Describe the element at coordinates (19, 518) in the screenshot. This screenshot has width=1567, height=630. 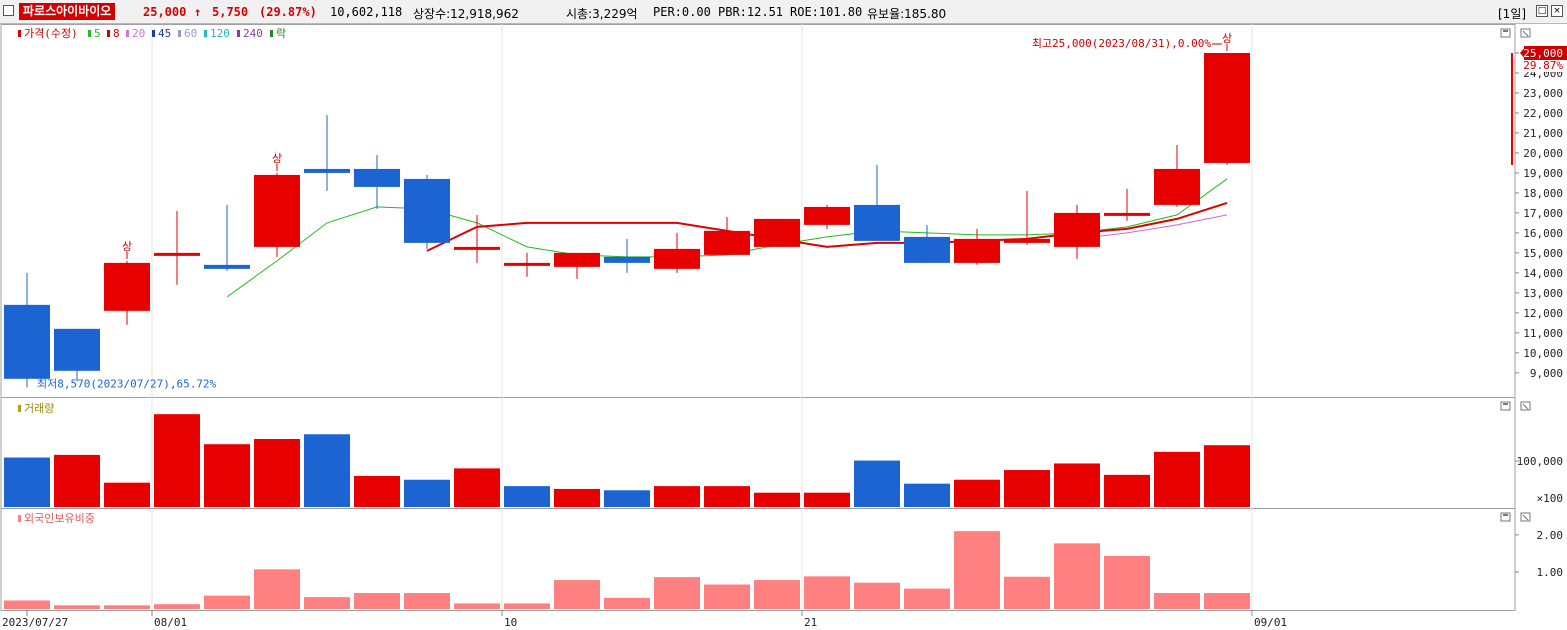
I see `legend-foreign-marker` at that location.